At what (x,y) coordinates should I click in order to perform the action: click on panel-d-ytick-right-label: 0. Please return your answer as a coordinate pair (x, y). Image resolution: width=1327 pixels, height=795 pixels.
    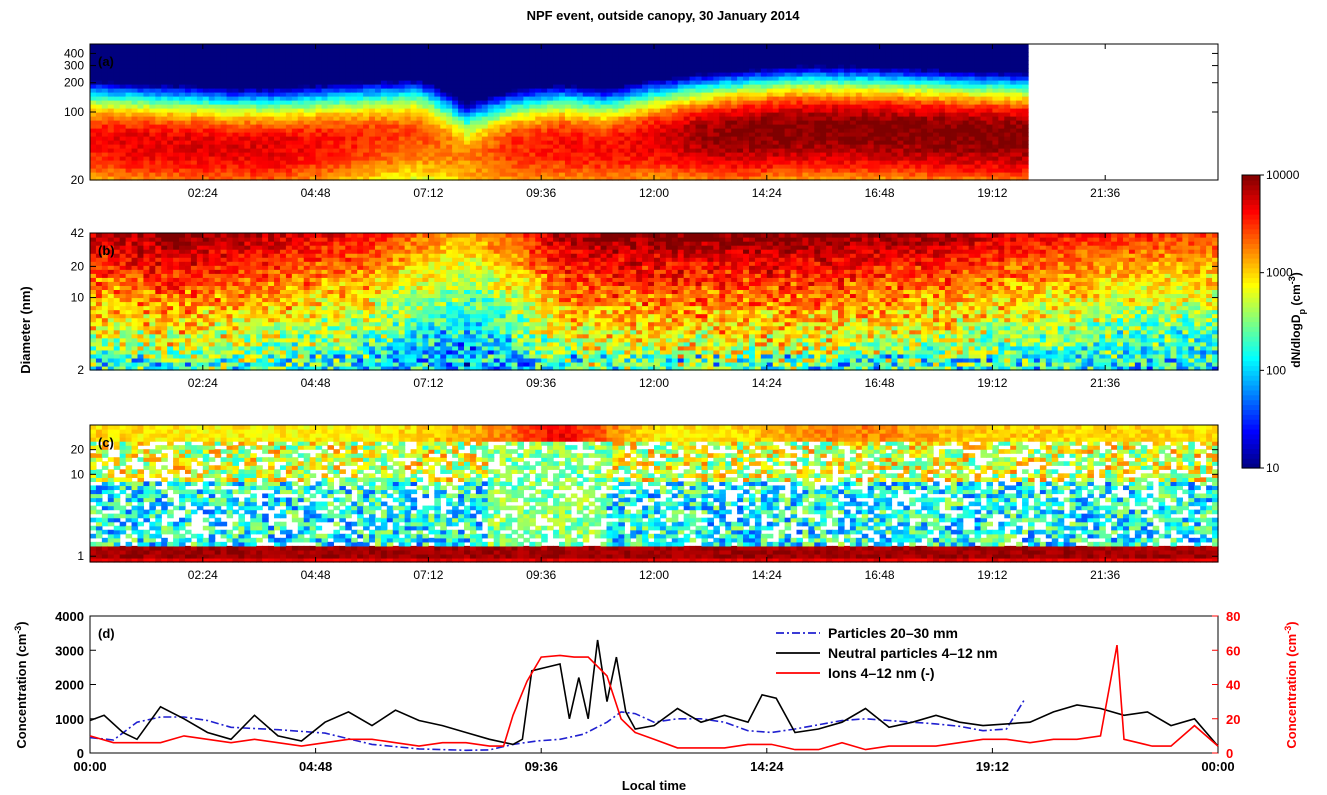
    Looking at the image, I should click on (1229, 753).